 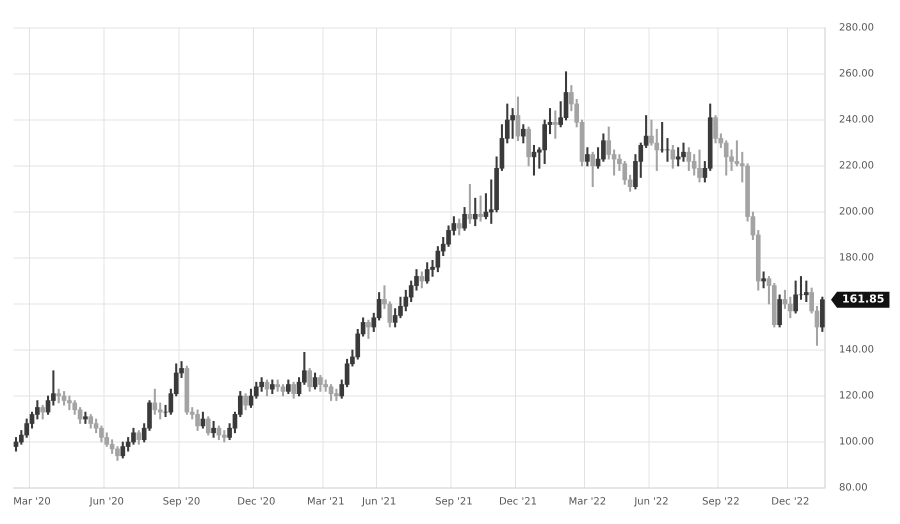 What do you see at coordinates (853, 488) in the screenshot?
I see `y-tick-label: 80.00` at bounding box center [853, 488].